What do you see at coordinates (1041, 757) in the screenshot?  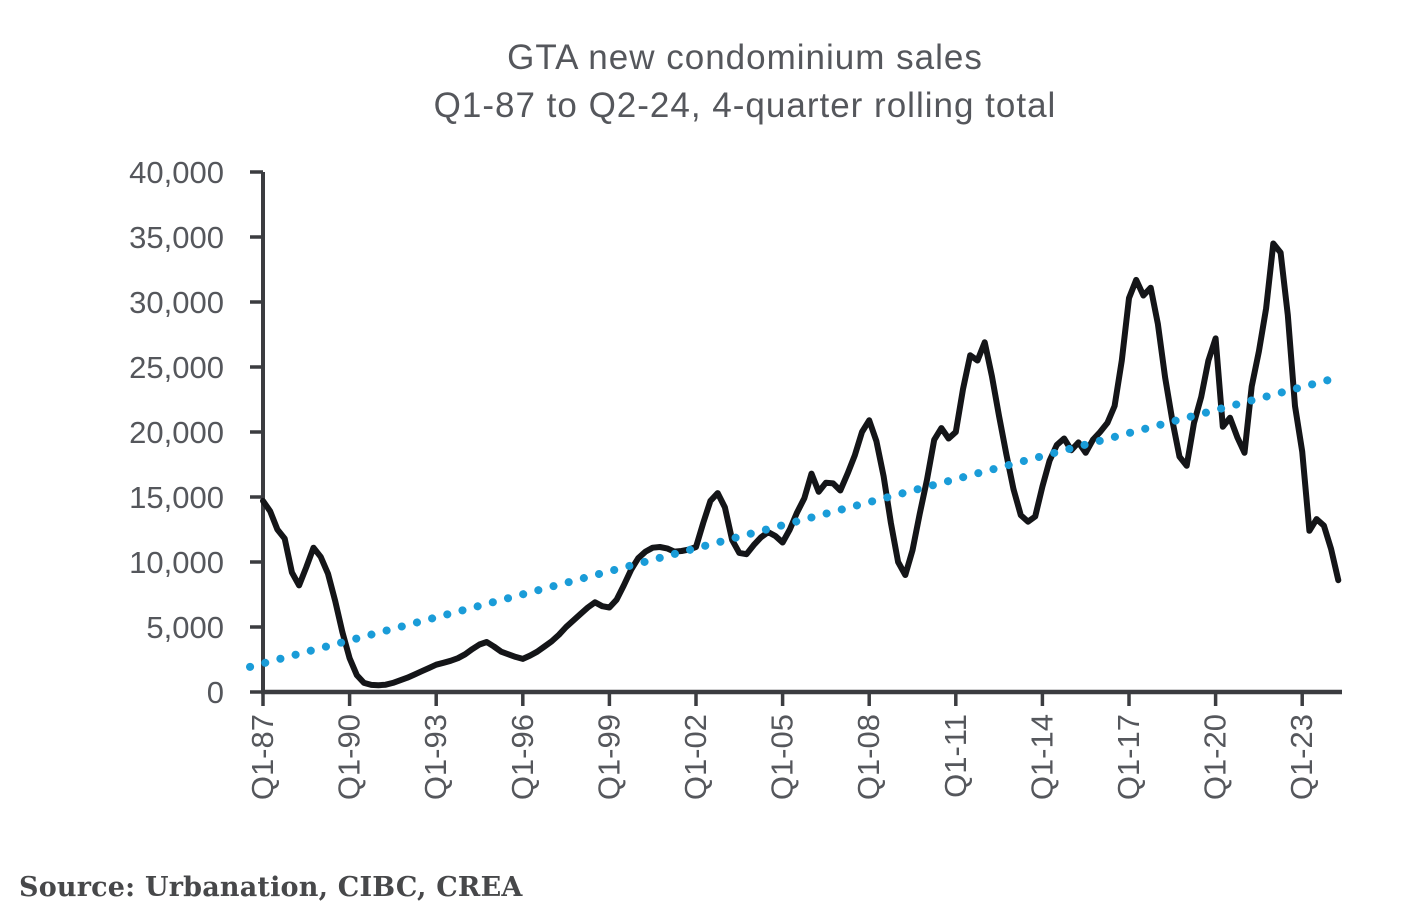 I see `x-tick-label: Q1-14` at bounding box center [1041, 757].